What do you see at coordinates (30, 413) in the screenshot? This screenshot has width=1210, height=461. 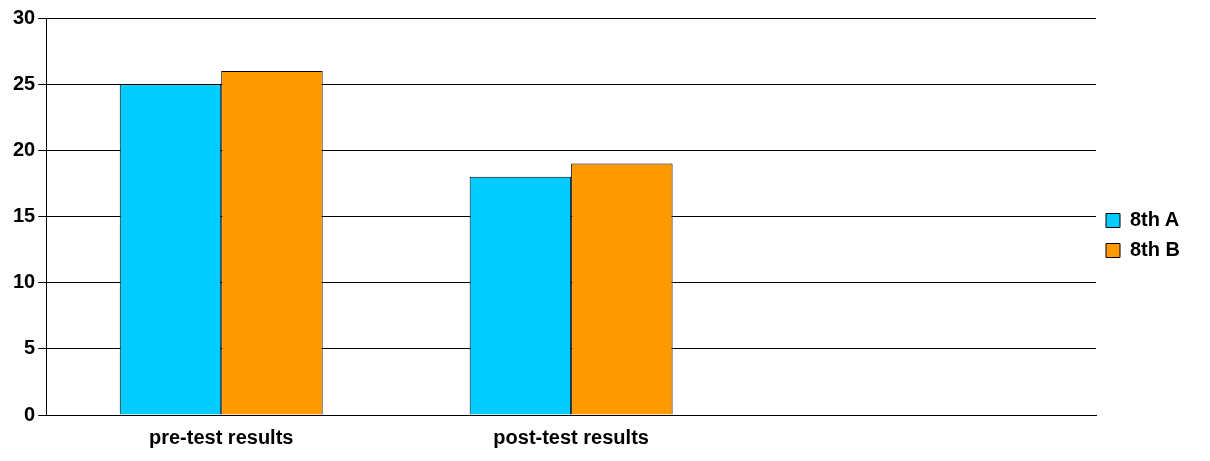 I see `y-tick-label: 0` at bounding box center [30, 413].